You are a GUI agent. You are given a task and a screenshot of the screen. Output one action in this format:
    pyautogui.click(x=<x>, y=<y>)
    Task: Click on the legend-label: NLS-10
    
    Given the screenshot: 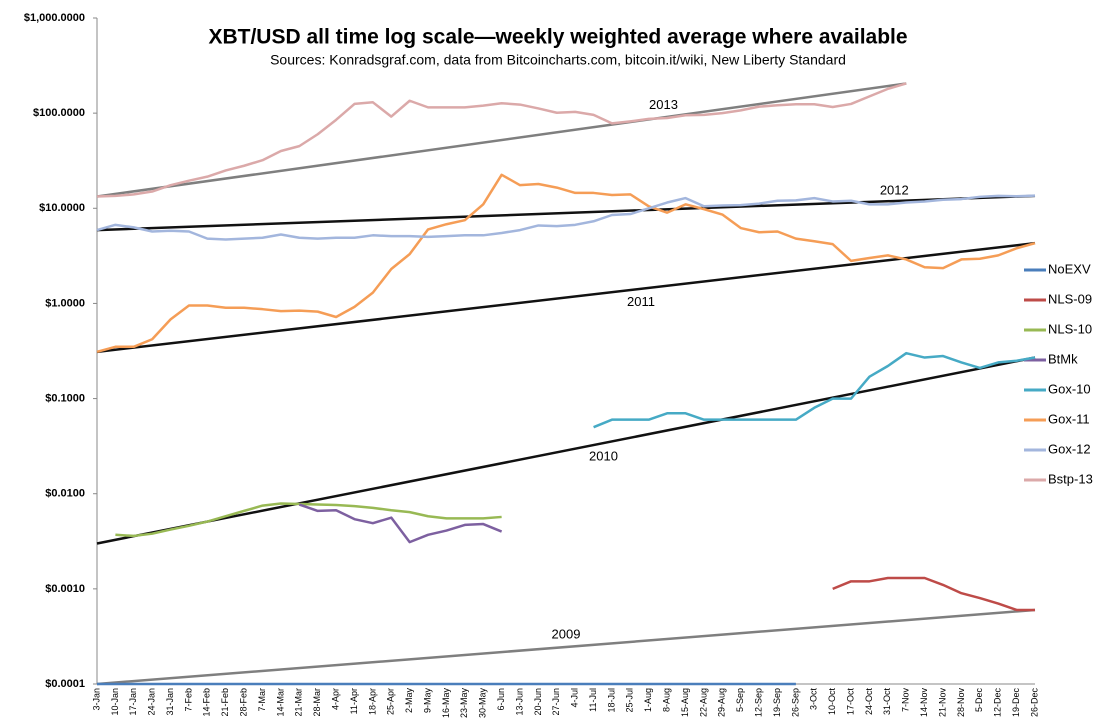 What is the action you would take?
    pyautogui.click(x=1070, y=328)
    